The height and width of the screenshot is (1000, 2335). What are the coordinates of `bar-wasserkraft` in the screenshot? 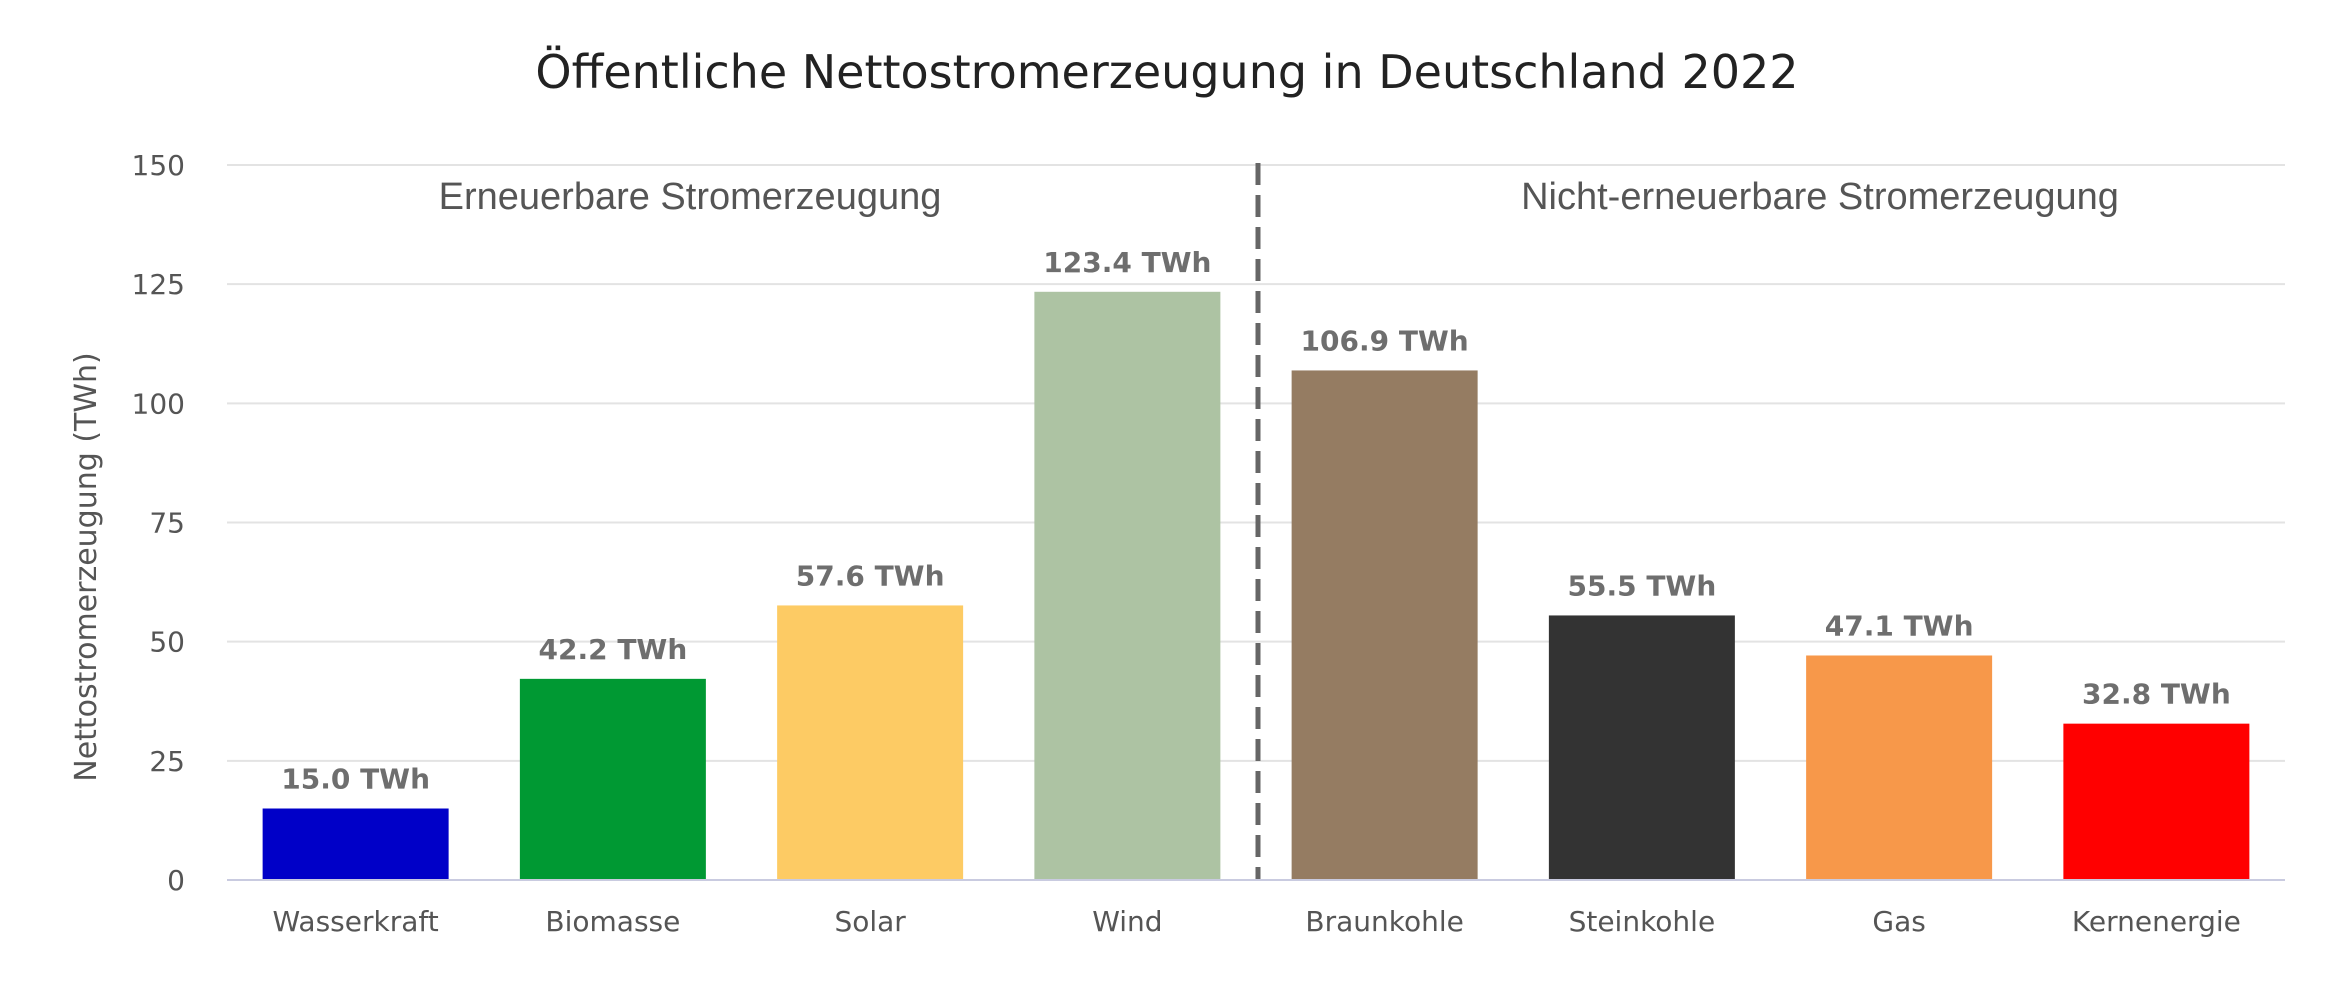 It's located at (355, 844).